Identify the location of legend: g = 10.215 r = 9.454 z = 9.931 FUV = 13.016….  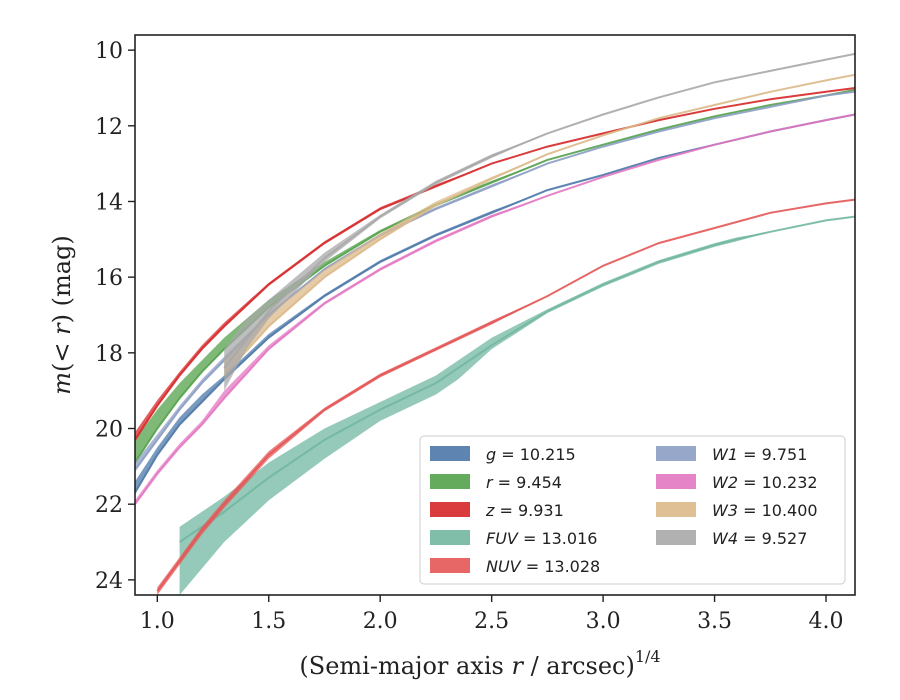
(632, 510).